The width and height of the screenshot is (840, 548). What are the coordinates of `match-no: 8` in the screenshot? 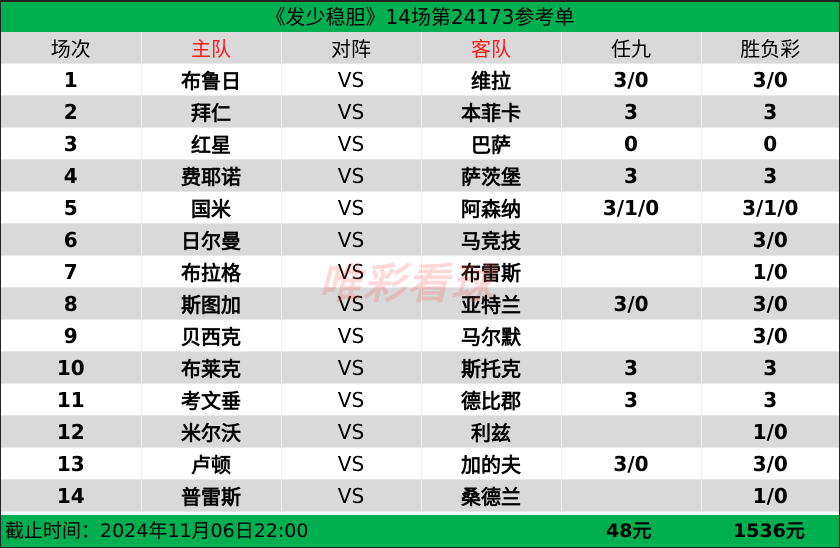 It's located at (71, 303).